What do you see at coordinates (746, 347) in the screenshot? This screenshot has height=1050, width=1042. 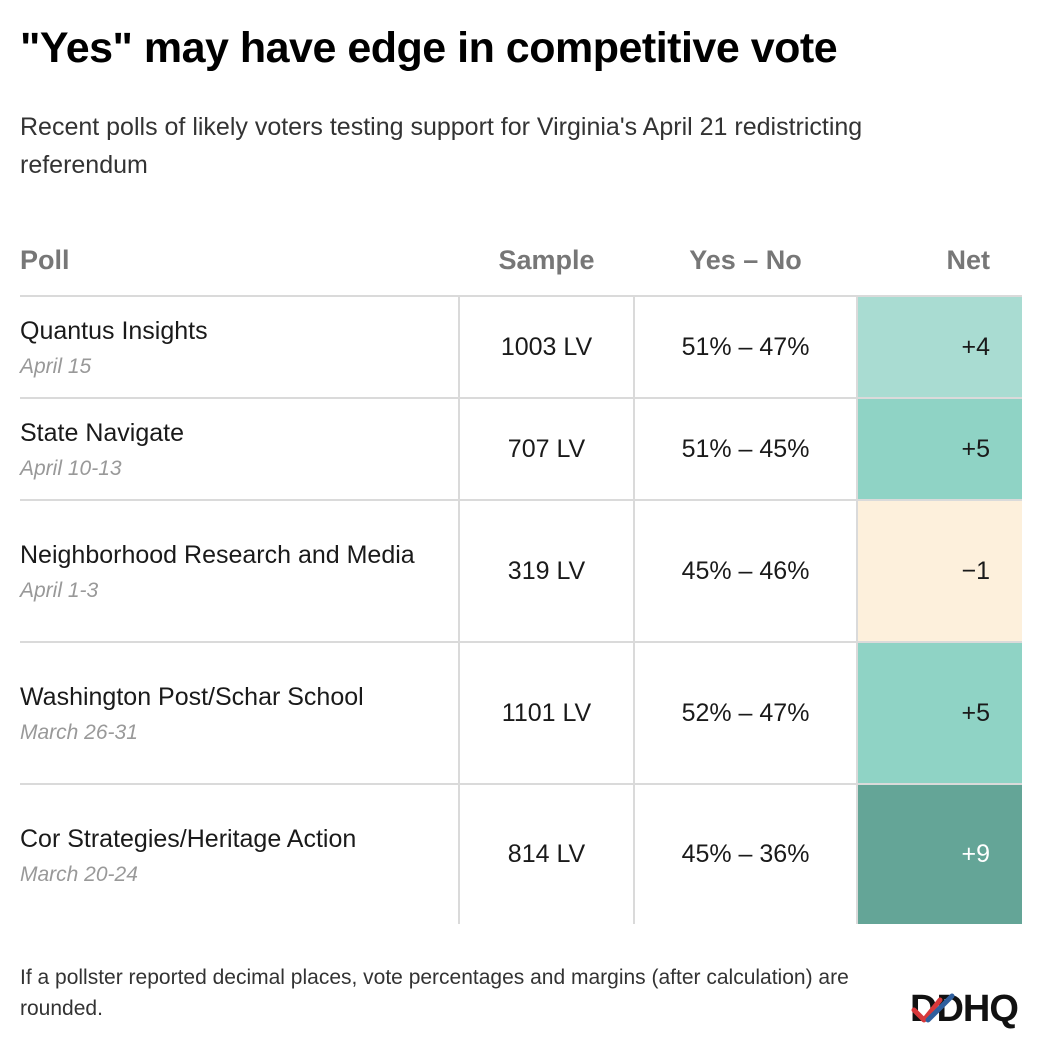 I see `yes-no-cell: 51% – 47%` at bounding box center [746, 347].